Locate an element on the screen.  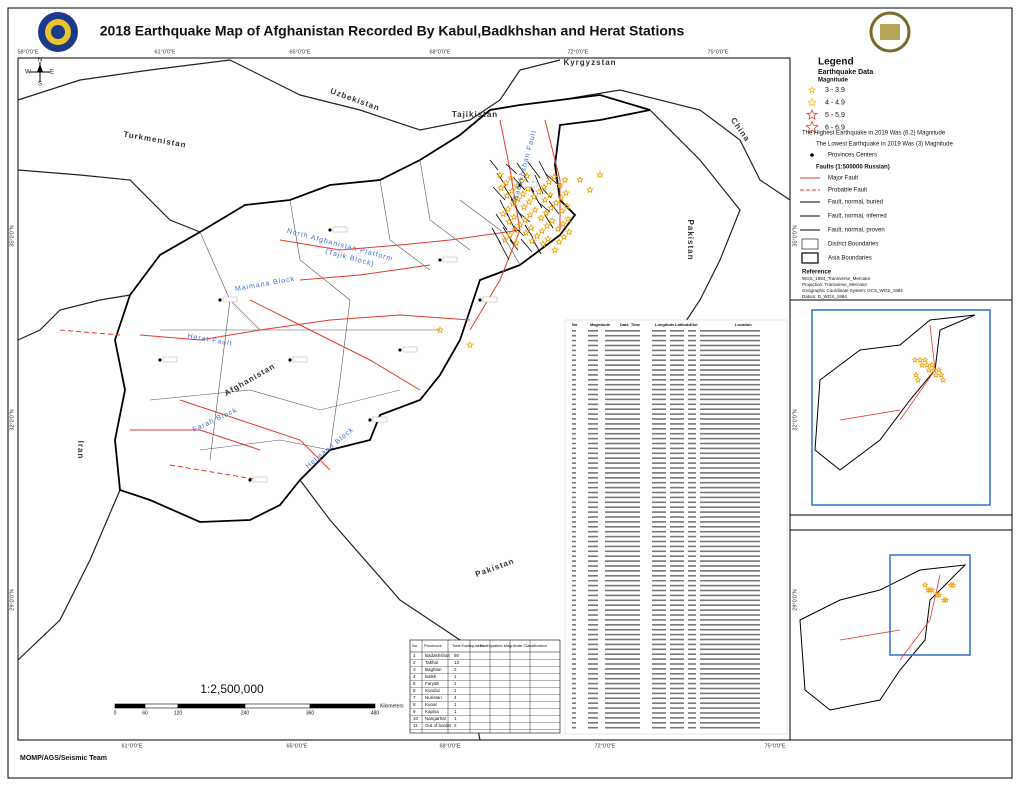
table-cell: 1 is located at coordinates (455, 711).